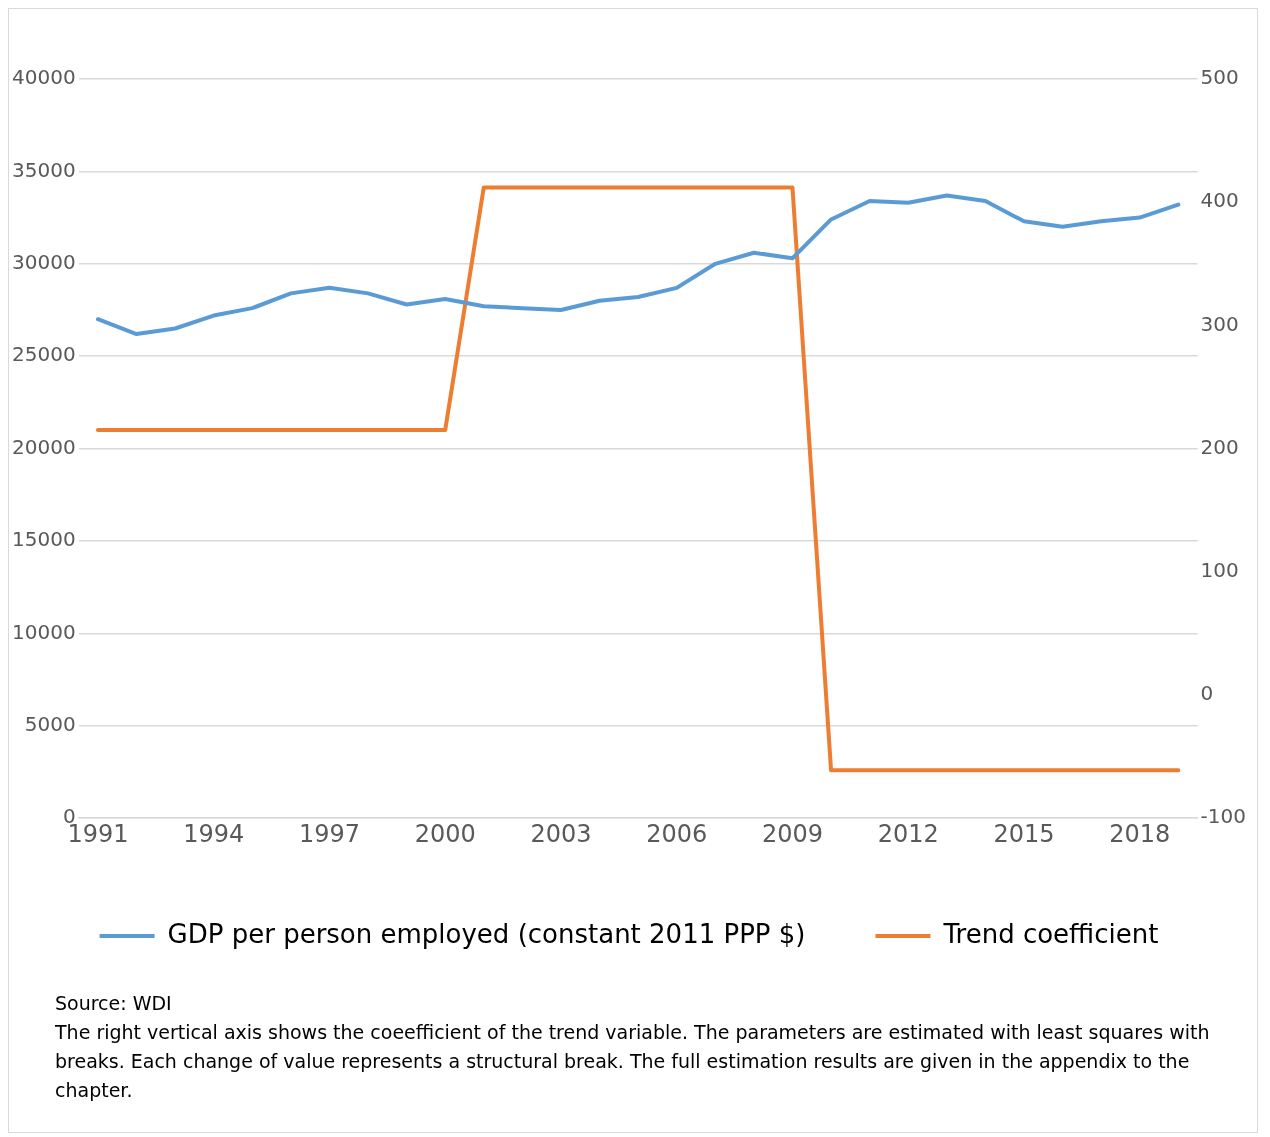 Image resolution: width=1270 pixels, height=1137 pixels. Describe the element at coordinates (44, 446) in the screenshot. I see `y-tick-label: 20000` at that location.